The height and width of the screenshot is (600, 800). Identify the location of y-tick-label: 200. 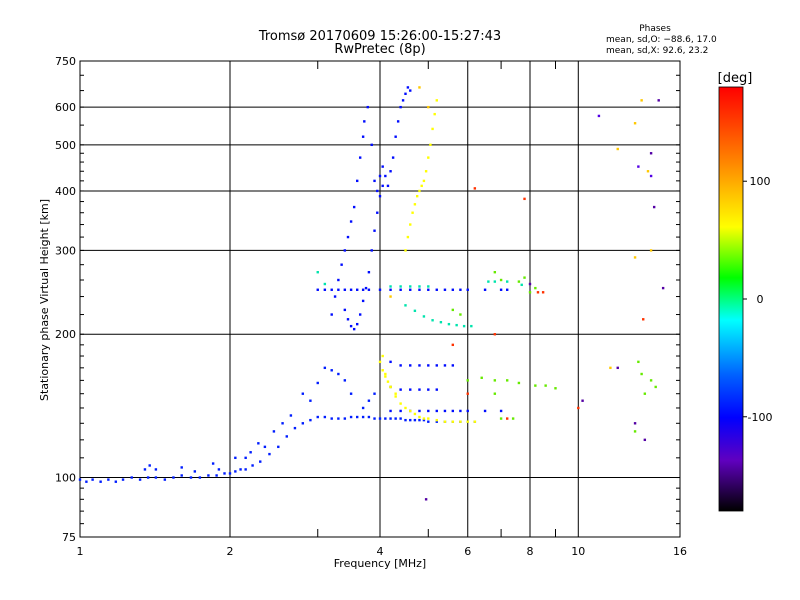
(65, 334).